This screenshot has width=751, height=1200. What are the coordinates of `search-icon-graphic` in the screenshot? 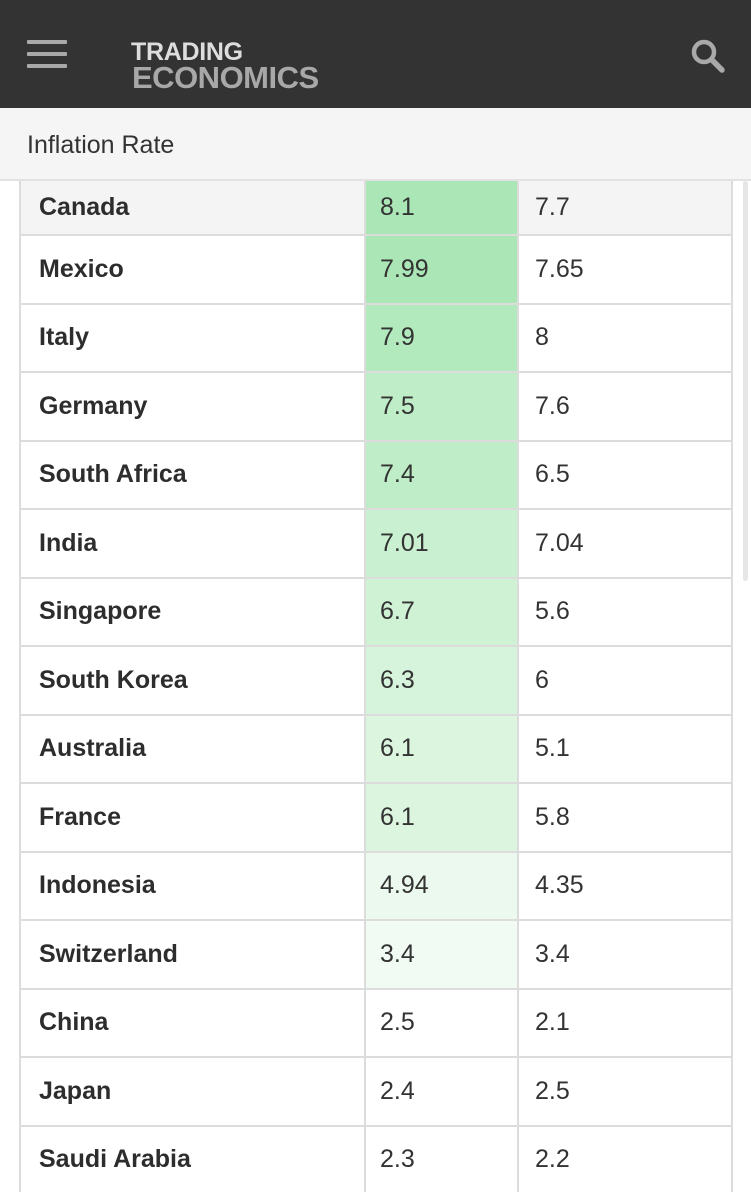 It's located at (708, 56).